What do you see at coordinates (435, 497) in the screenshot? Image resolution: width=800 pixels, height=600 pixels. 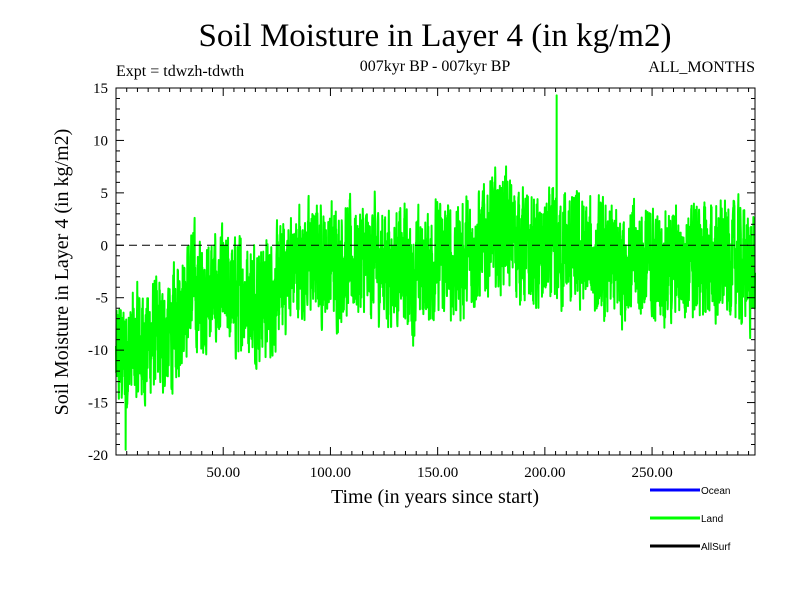 I see `x-axis-label: Time (in years since start)` at bounding box center [435, 497].